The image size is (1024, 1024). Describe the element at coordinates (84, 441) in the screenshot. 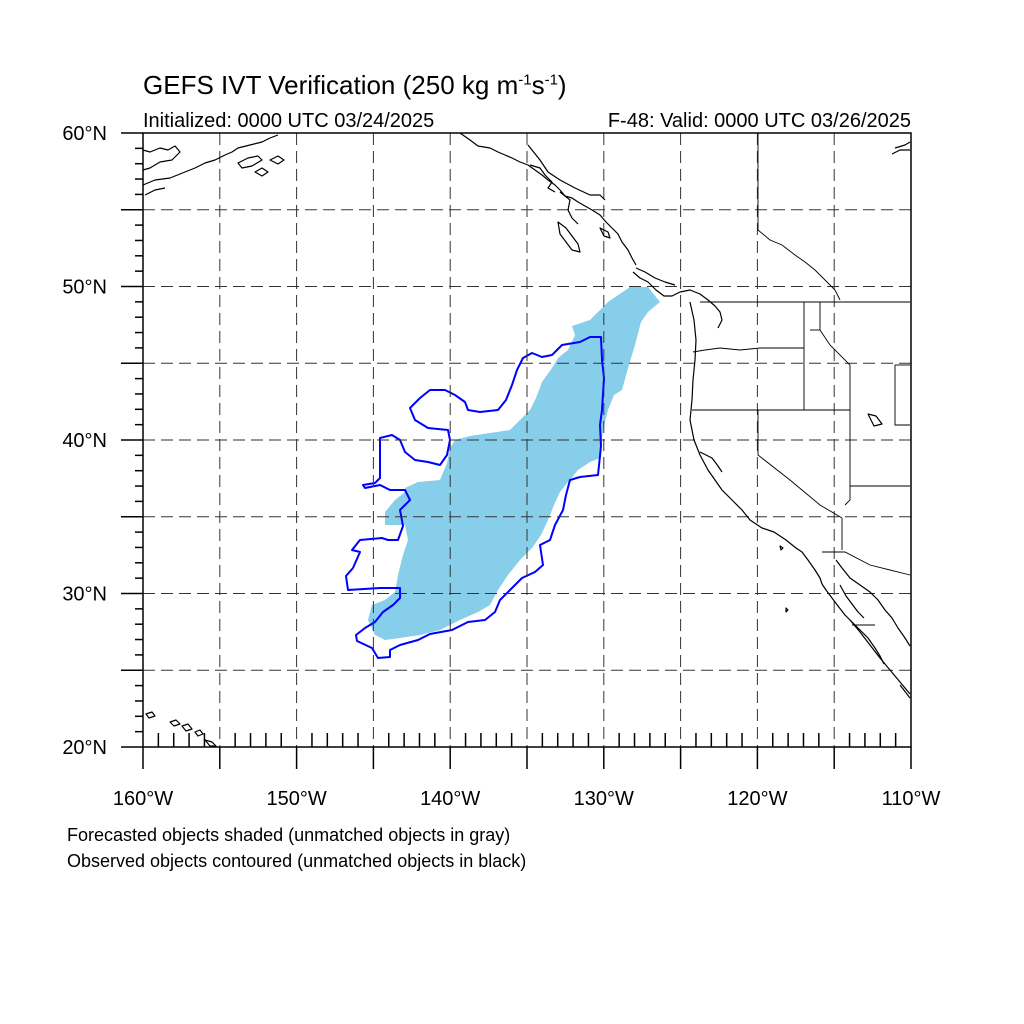

I see `lat-label: 40°N` at that location.